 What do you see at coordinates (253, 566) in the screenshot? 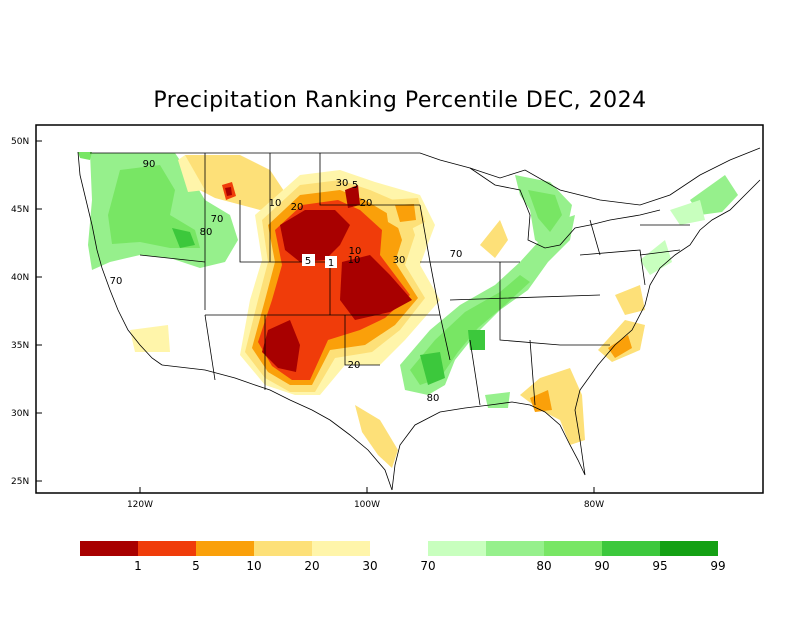
I see `legend-label: 10` at bounding box center [253, 566].